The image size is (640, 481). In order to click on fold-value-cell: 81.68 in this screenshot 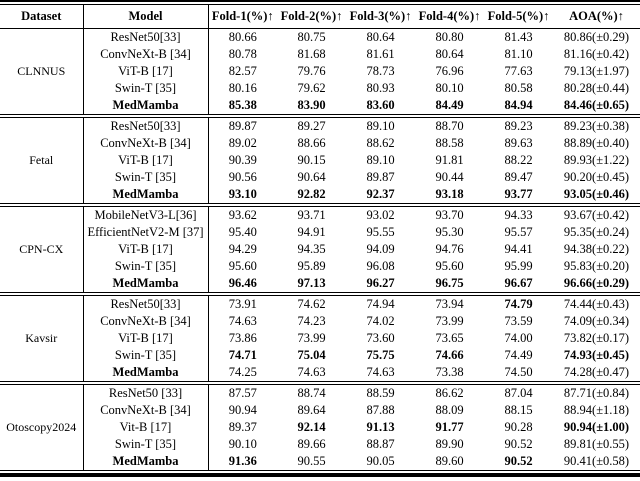, I will do `click(311, 54)`.